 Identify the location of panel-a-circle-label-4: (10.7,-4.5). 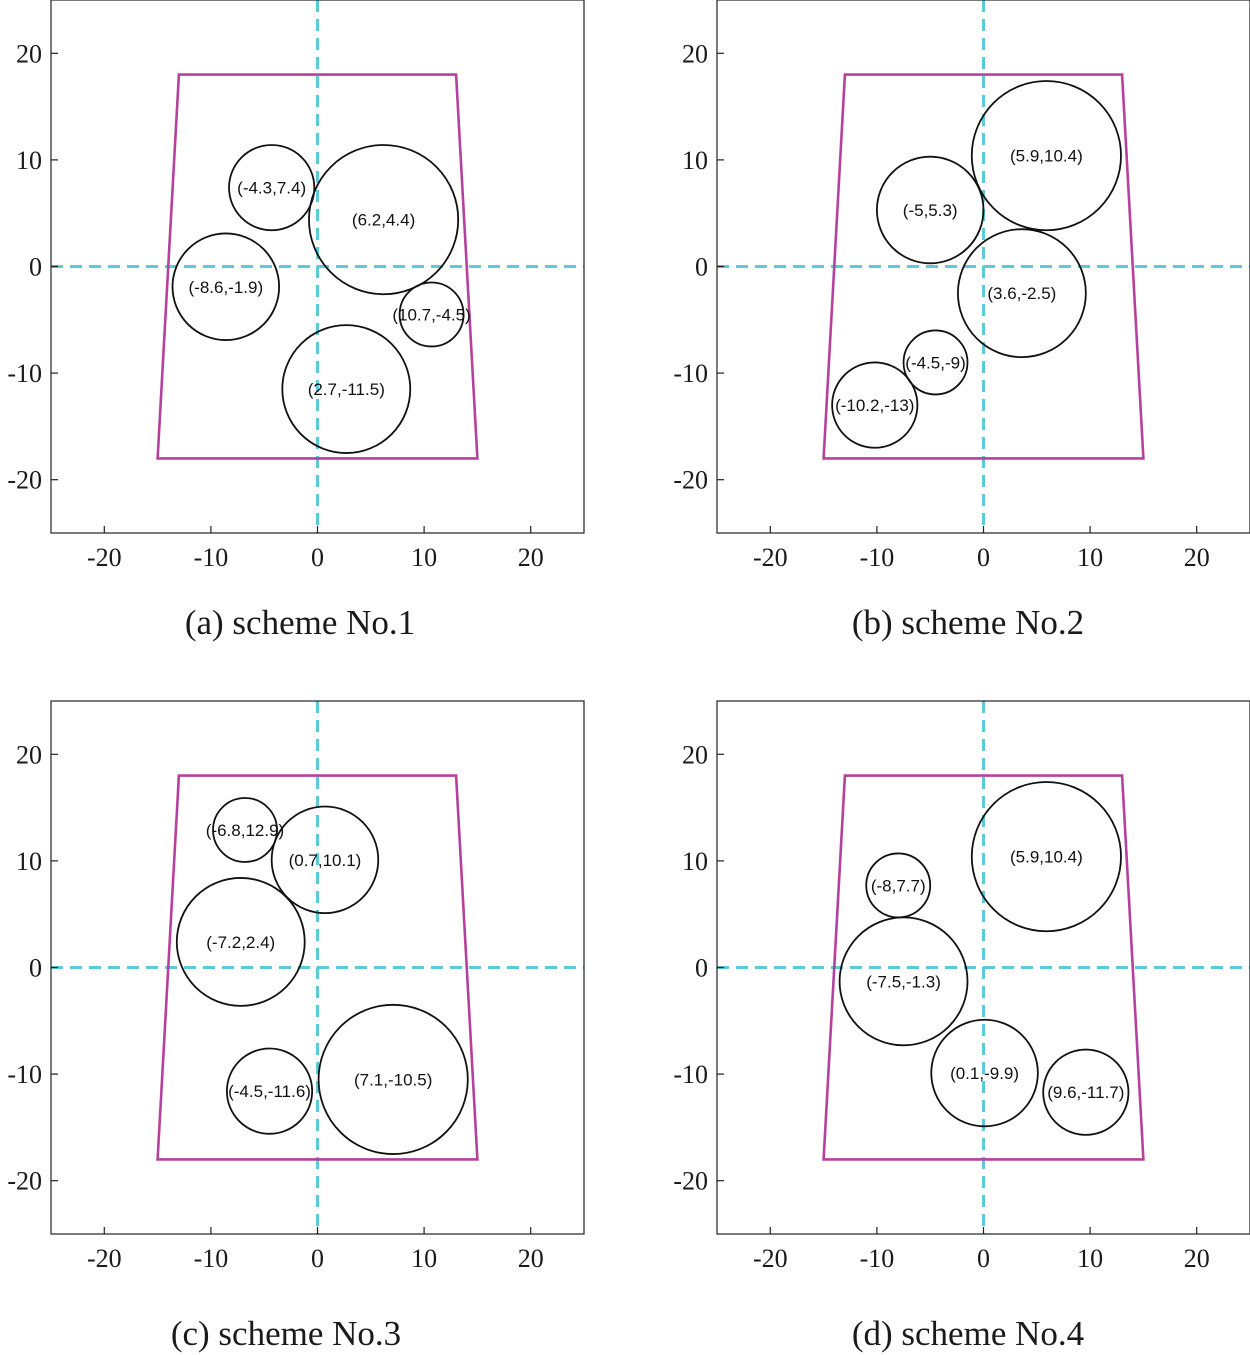
(431, 314).